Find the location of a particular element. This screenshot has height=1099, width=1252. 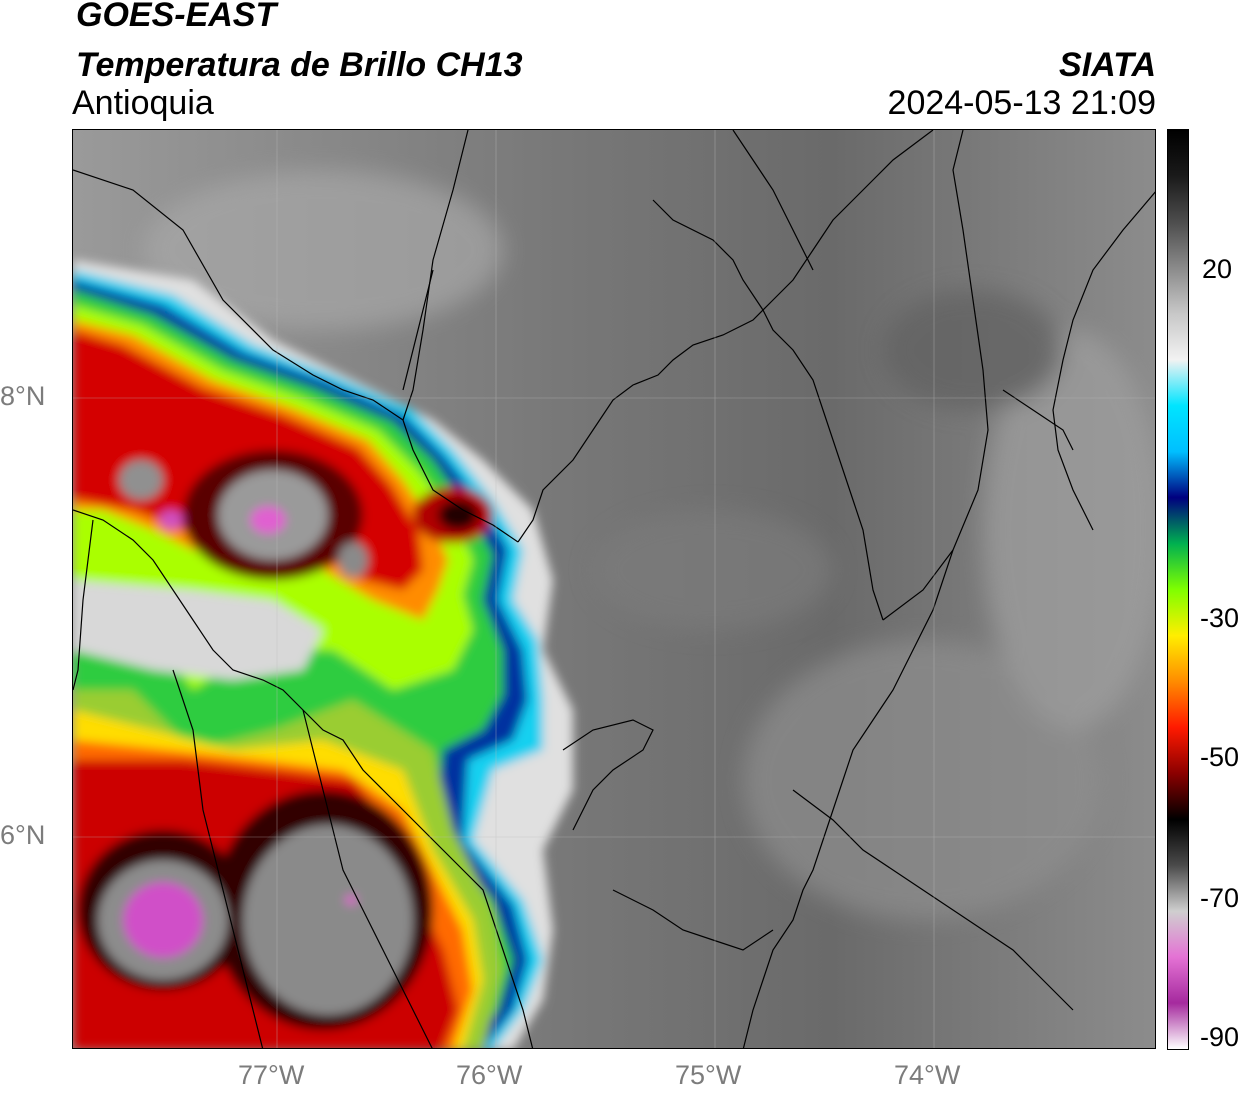

timestamp-label: 2024-05-13 21:09 is located at coordinates (1021, 103).